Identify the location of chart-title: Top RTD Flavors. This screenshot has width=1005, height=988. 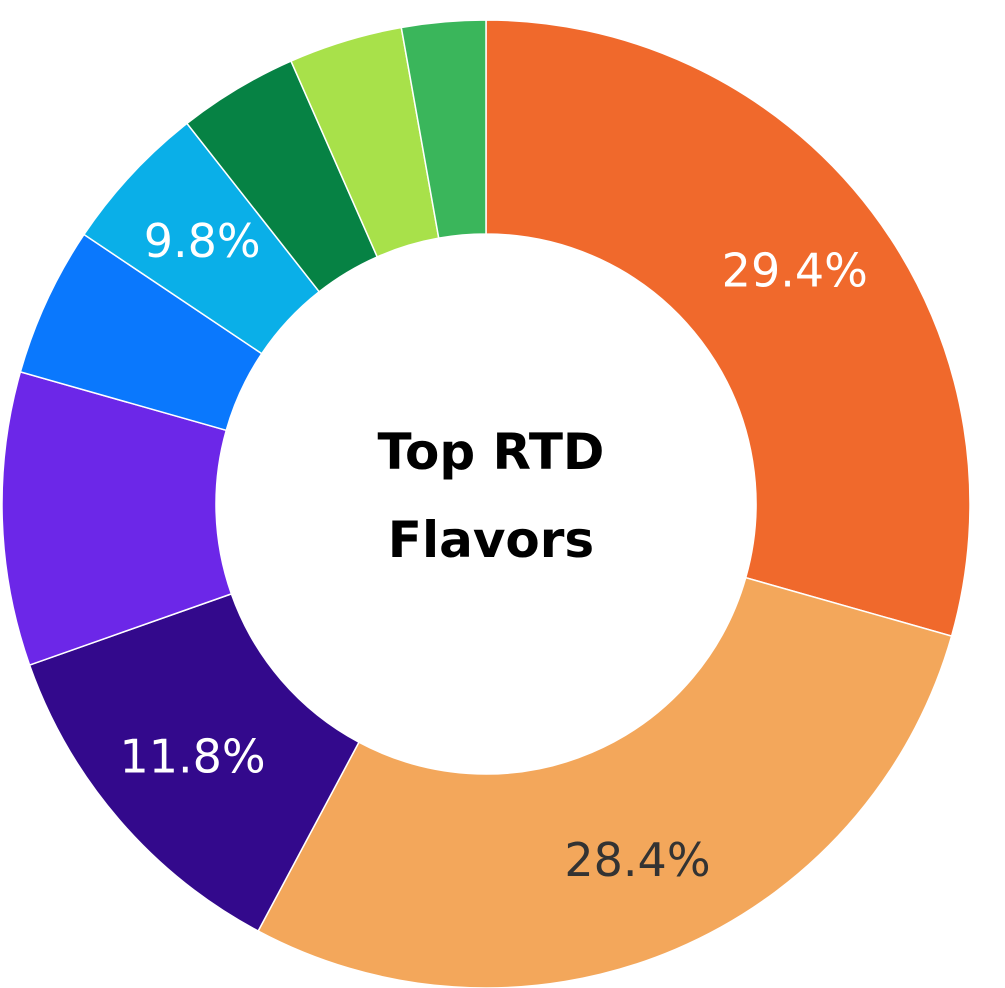
(491, 496).